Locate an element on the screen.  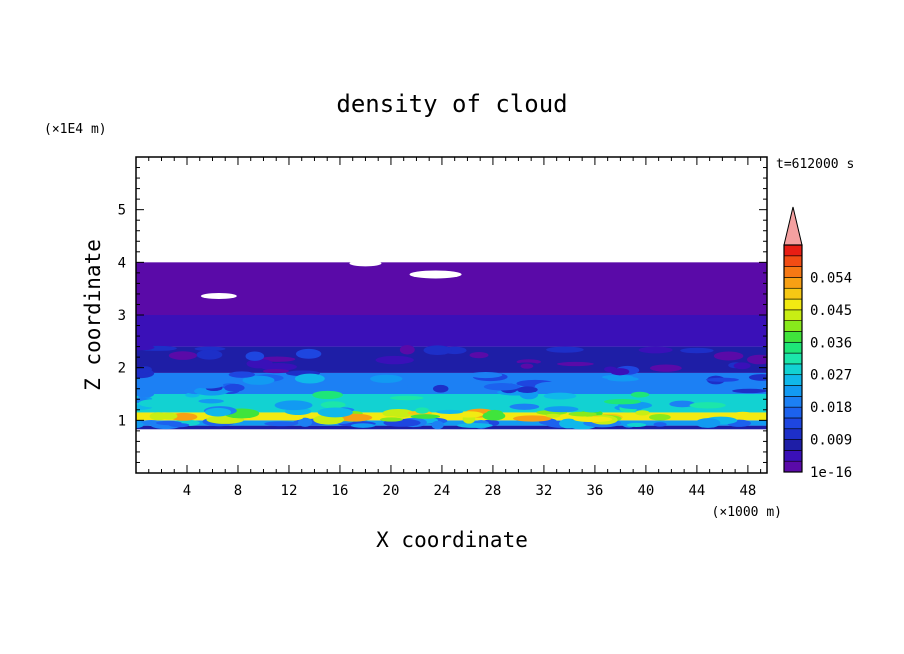
colorbar-label: 0.036 is located at coordinates (831, 343).